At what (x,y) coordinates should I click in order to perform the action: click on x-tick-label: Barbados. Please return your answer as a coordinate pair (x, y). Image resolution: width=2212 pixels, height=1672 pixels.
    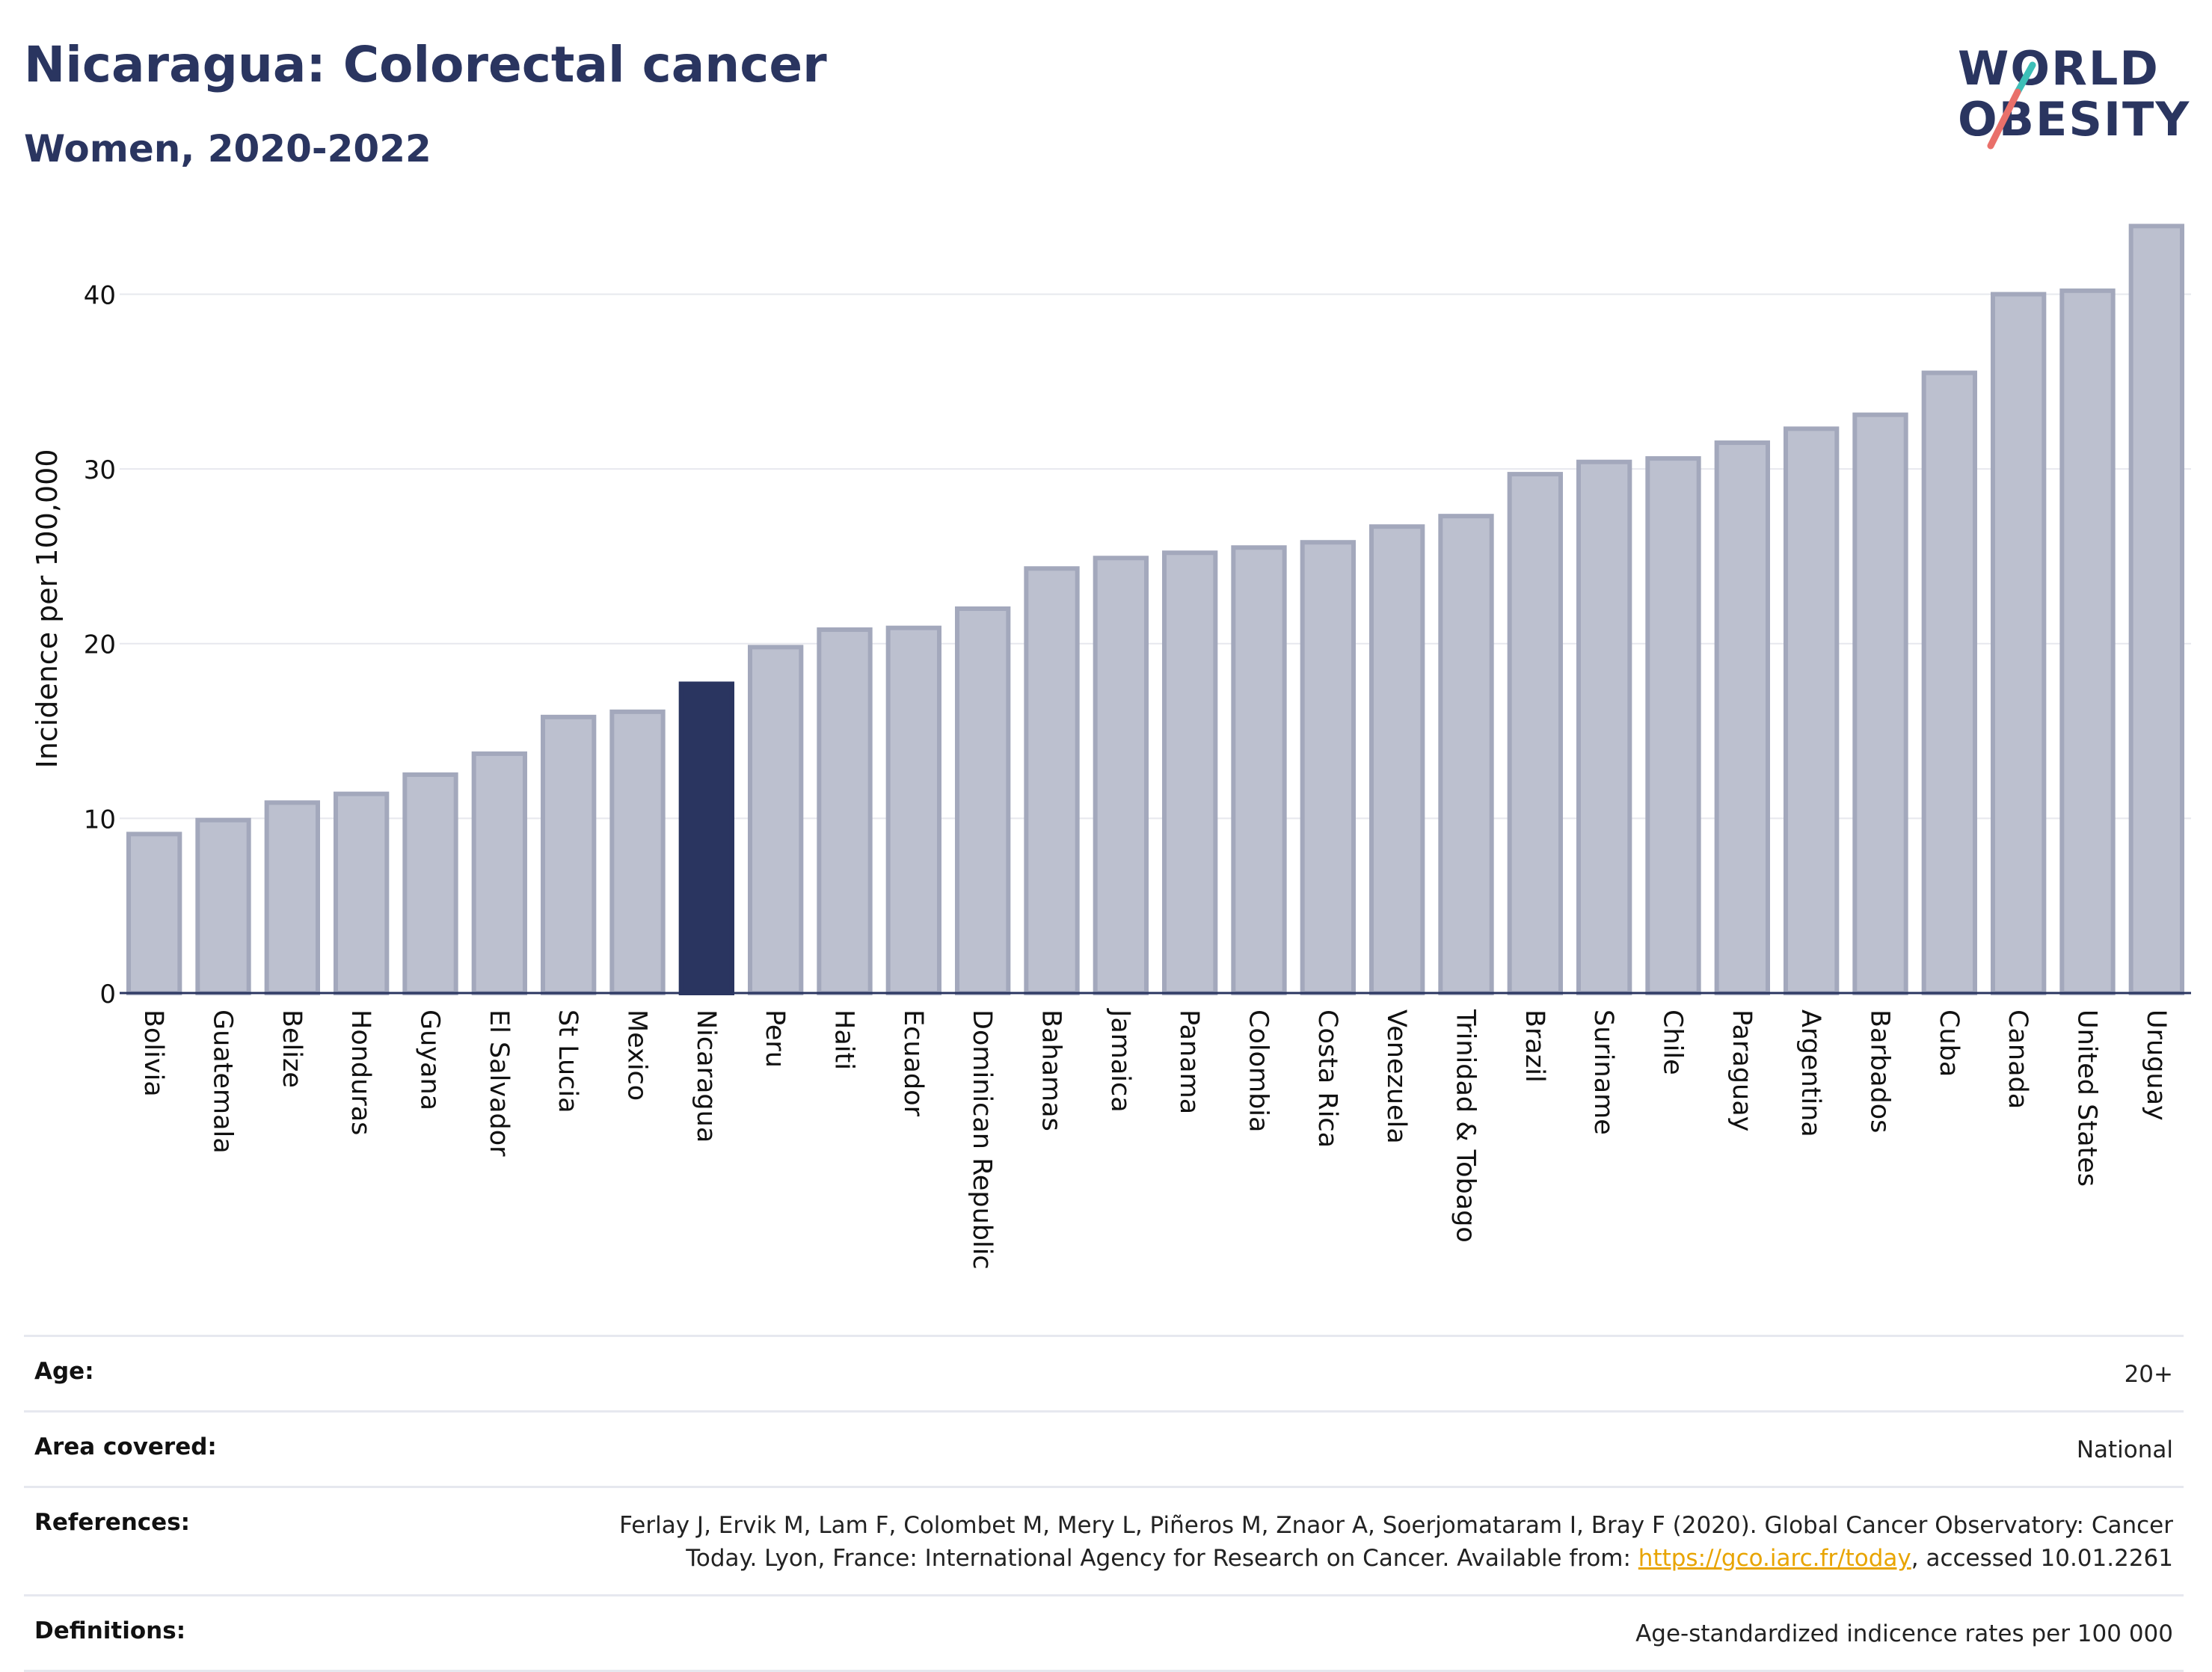
    Looking at the image, I should click on (1880, 1071).